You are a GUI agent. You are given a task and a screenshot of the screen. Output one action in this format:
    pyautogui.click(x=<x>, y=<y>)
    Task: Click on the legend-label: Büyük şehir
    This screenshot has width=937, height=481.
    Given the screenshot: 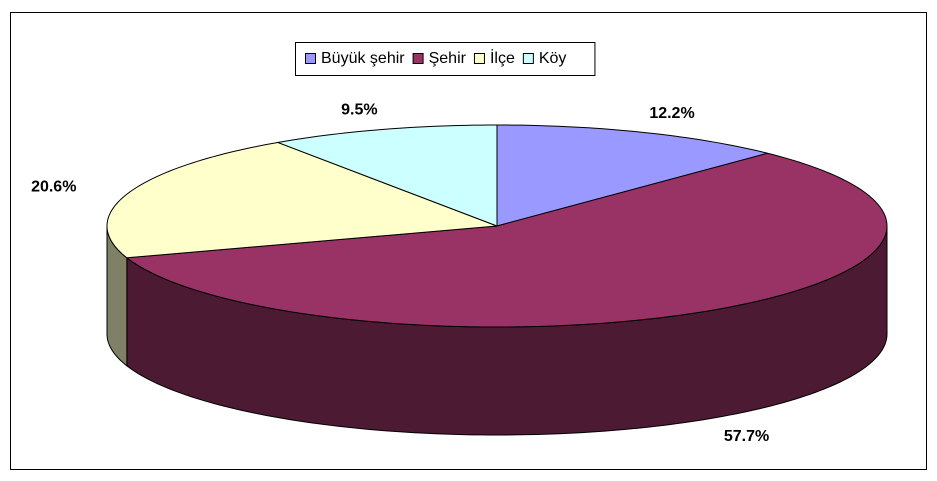 What is the action you would take?
    pyautogui.click(x=363, y=58)
    